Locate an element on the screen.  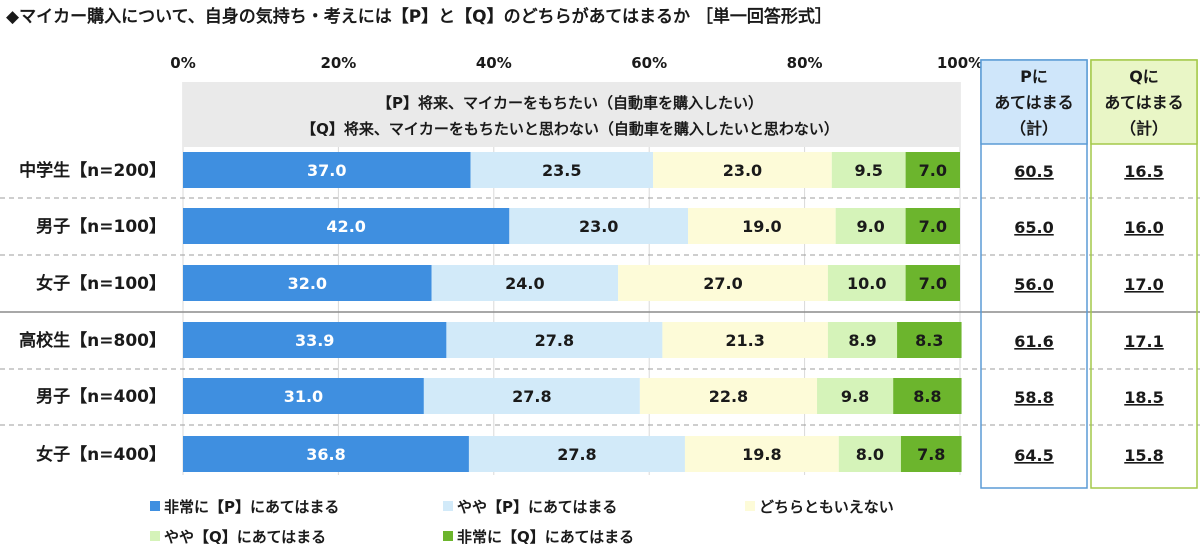
bar-value-label: 31.0 is located at coordinates (303, 396).